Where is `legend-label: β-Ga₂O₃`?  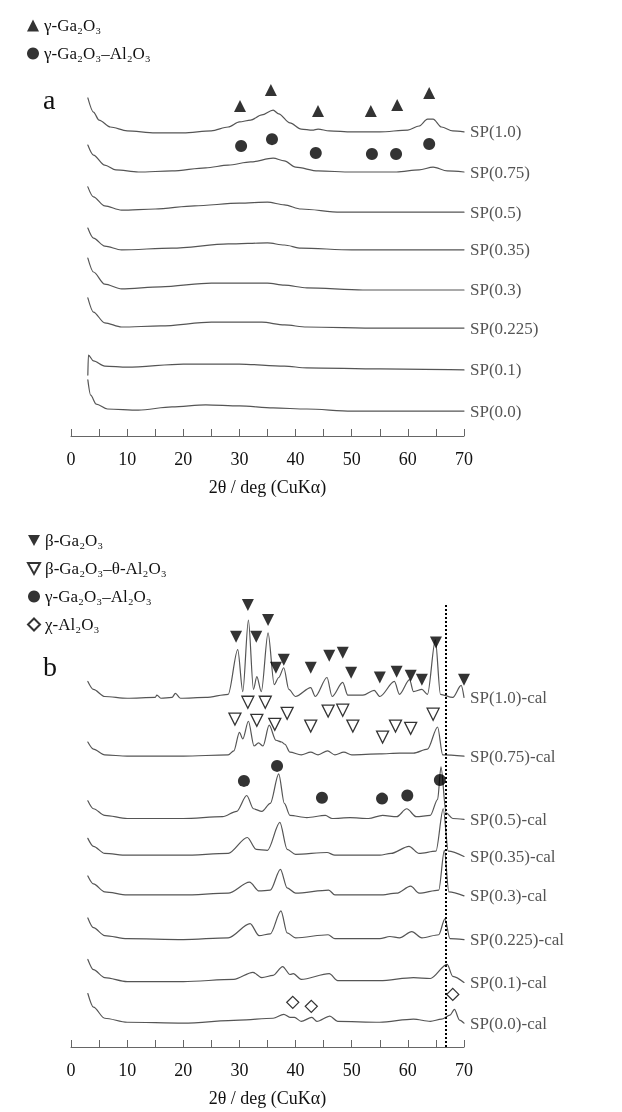
legend-label: β-Ga₂O₃ is located at coordinates (74, 540).